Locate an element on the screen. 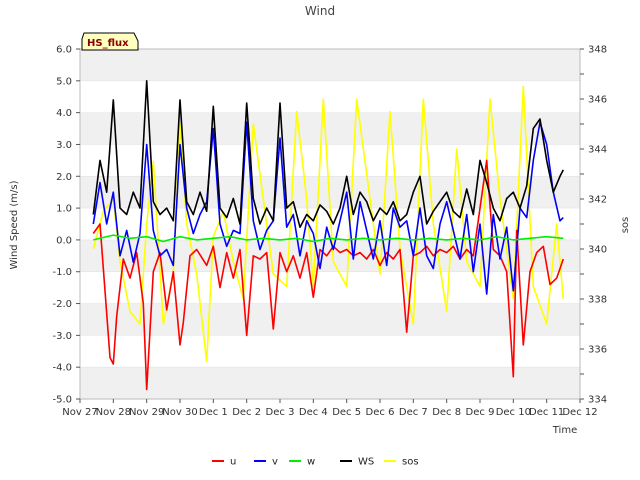  y-tick-label: 3.0 is located at coordinates (64, 145).